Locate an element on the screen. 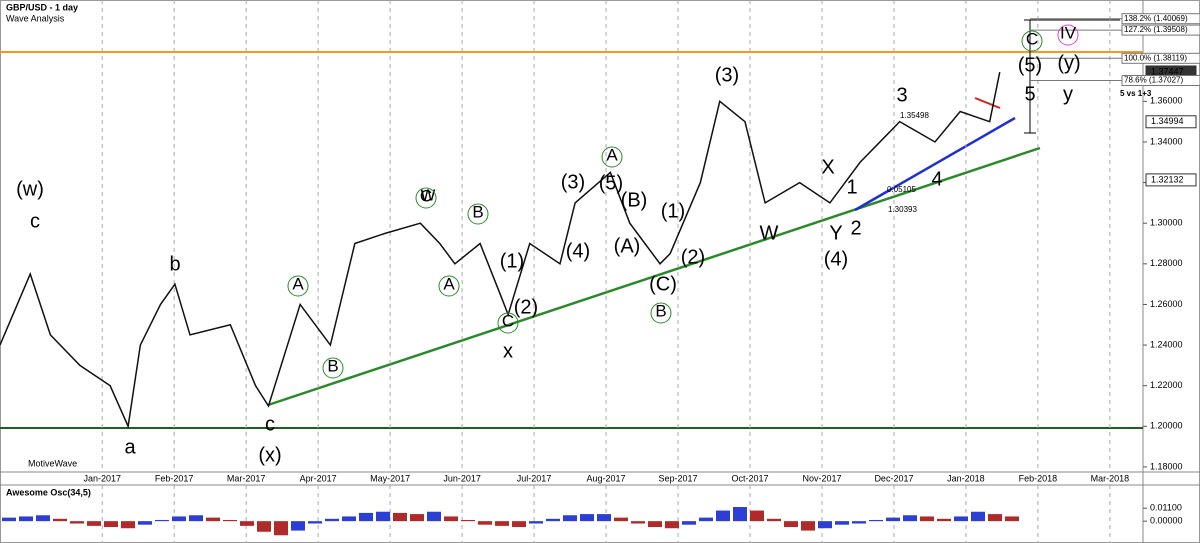 This screenshot has width=1200, height=543. x-tick-label: Aug-2017 is located at coordinates (606, 478).